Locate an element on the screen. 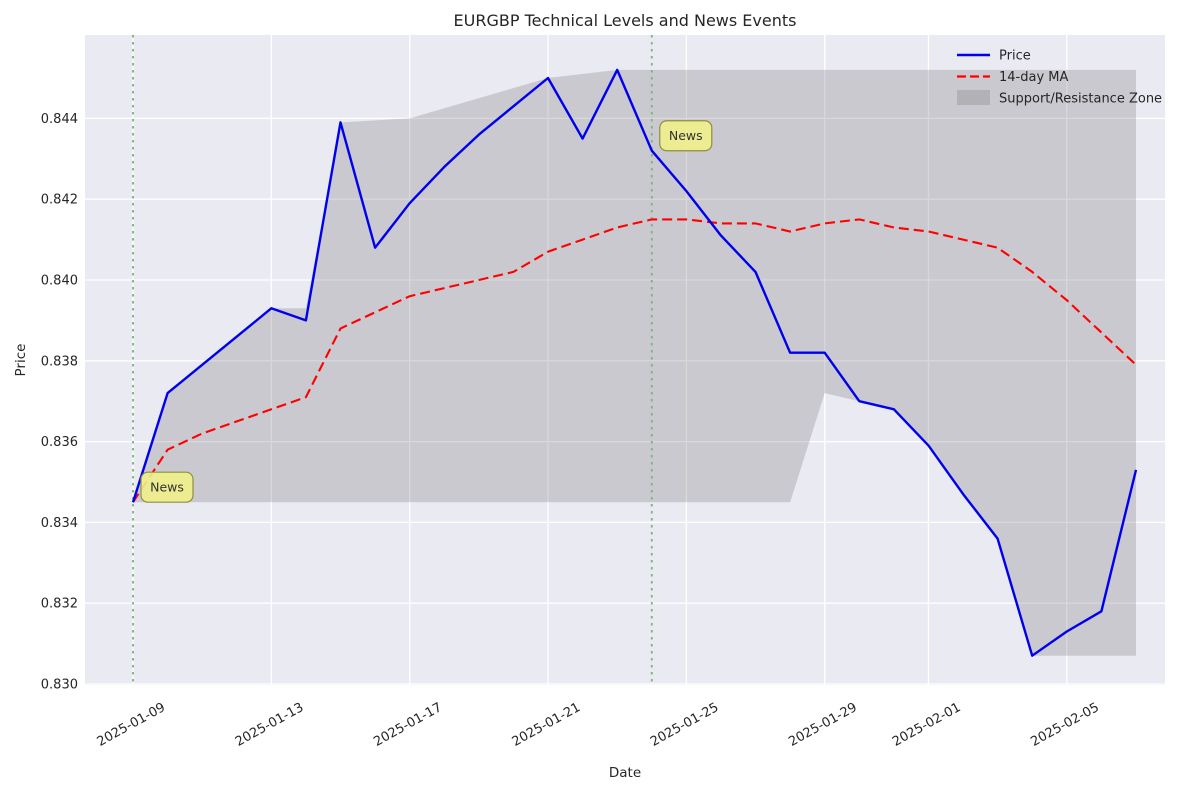 The image size is (1200, 800). x-tick-label: 2025-01-09 is located at coordinates (131, 725).